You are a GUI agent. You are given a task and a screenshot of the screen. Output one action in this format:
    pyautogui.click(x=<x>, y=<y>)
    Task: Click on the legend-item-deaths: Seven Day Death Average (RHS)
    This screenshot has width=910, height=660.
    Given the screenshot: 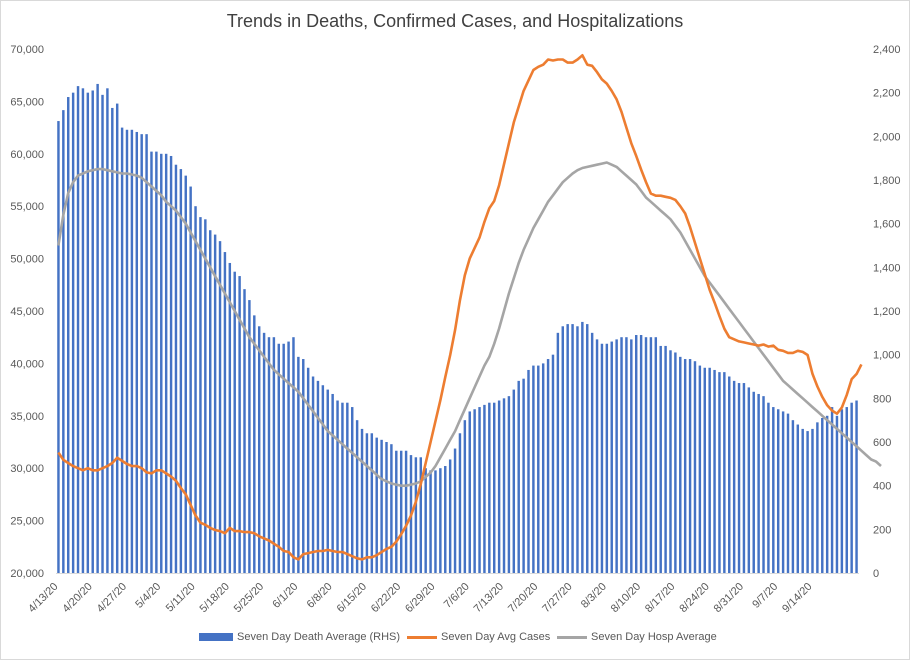 What is the action you would take?
    pyautogui.click(x=299, y=637)
    